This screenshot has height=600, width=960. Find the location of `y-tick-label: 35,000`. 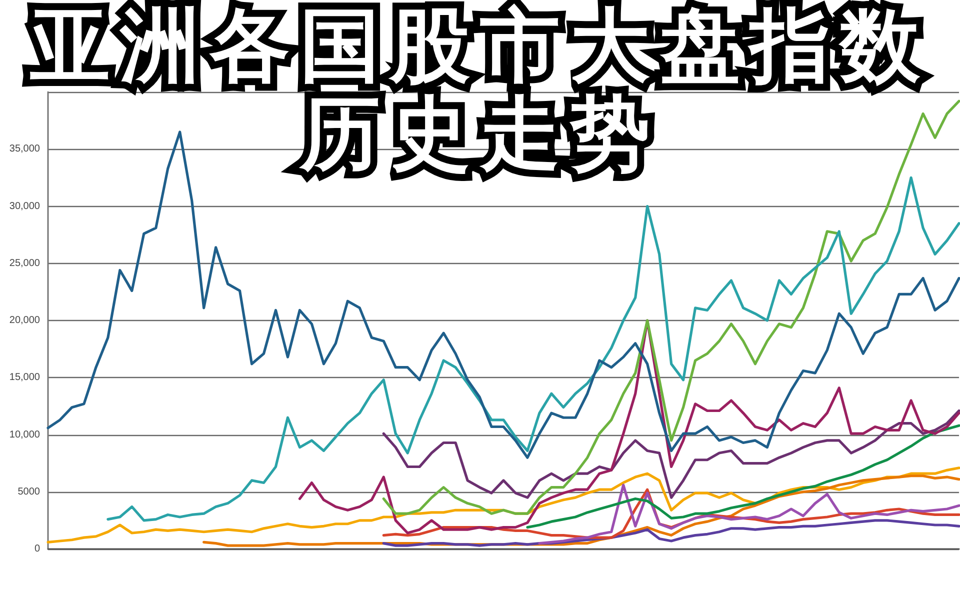

y-tick-label: 35,000 is located at coordinates (24, 149).